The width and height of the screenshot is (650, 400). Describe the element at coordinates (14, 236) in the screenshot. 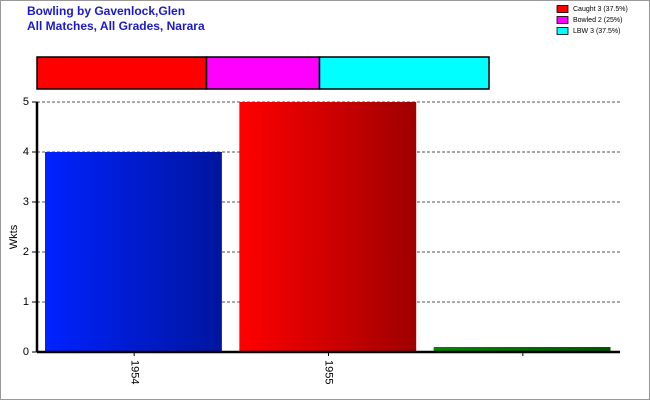

I see `y-axis-label: Wkts` at that location.